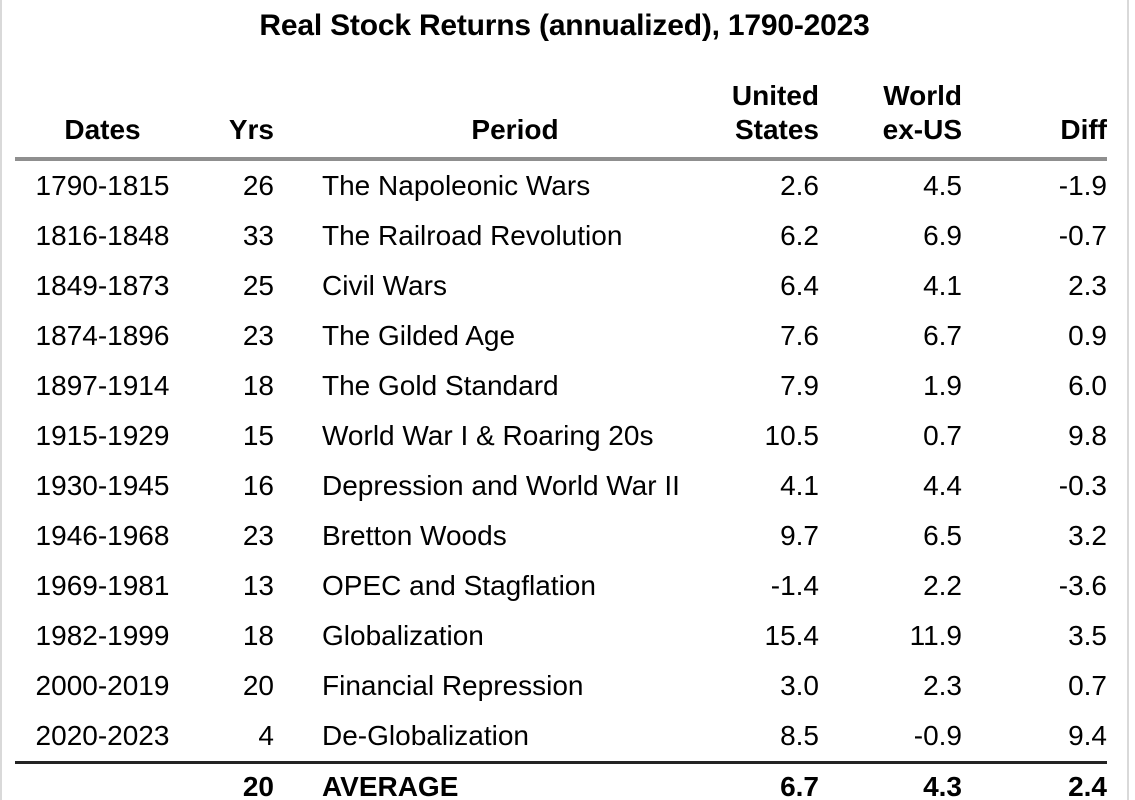 The height and width of the screenshot is (800, 1135). I want to click on cell-period: Globalization, so click(403, 635).